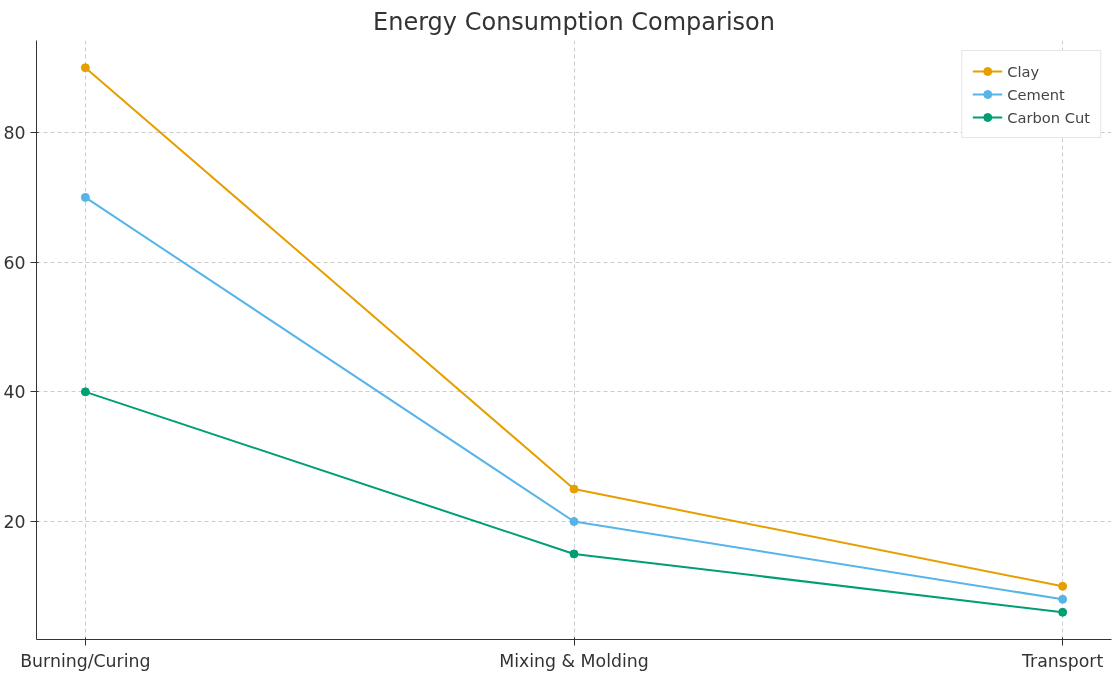 This screenshot has height=673, width=1119. What do you see at coordinates (1023, 71) in the screenshot?
I see `legend-label: Clay` at bounding box center [1023, 71].